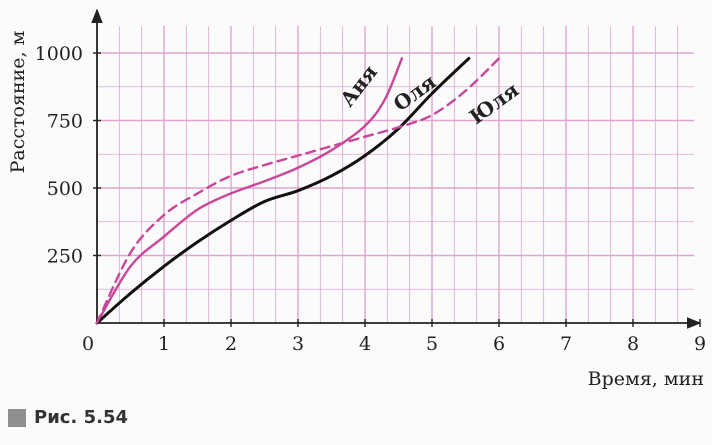 Image resolution: width=712 pixels, height=445 pixels. What do you see at coordinates (566, 344) in the screenshot?
I see `x-tick-label: 7` at bounding box center [566, 344].